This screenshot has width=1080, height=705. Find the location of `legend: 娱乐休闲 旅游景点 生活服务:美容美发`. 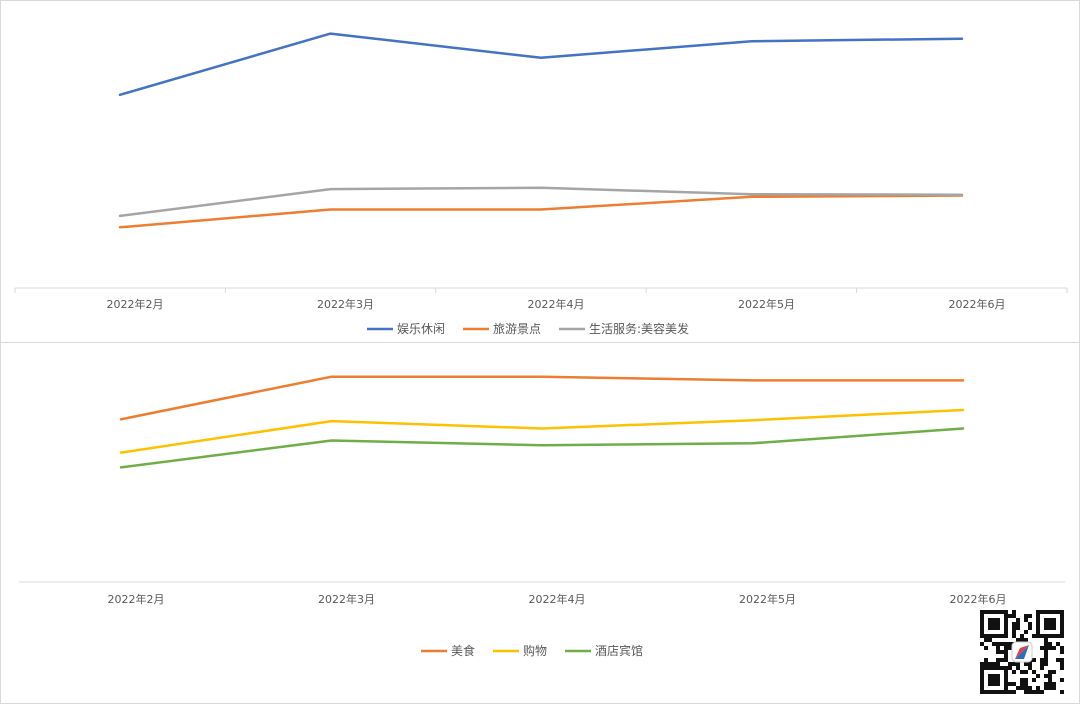

legend: 娱乐休闲 旅游景点 生活服务:美容美发 is located at coordinates (528, 328).